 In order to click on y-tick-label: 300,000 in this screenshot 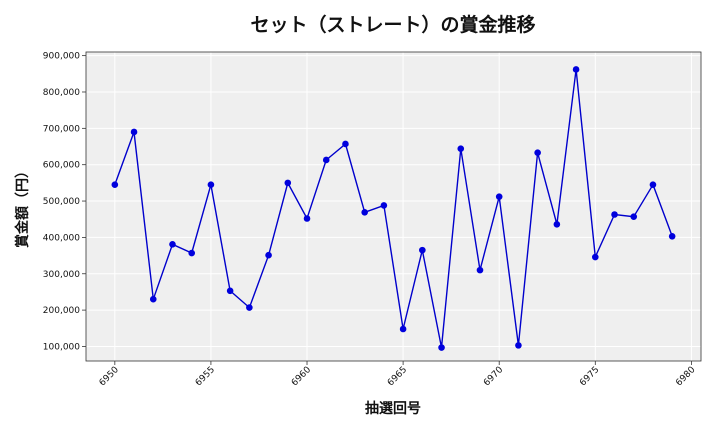, I will do `click(61, 275)`.